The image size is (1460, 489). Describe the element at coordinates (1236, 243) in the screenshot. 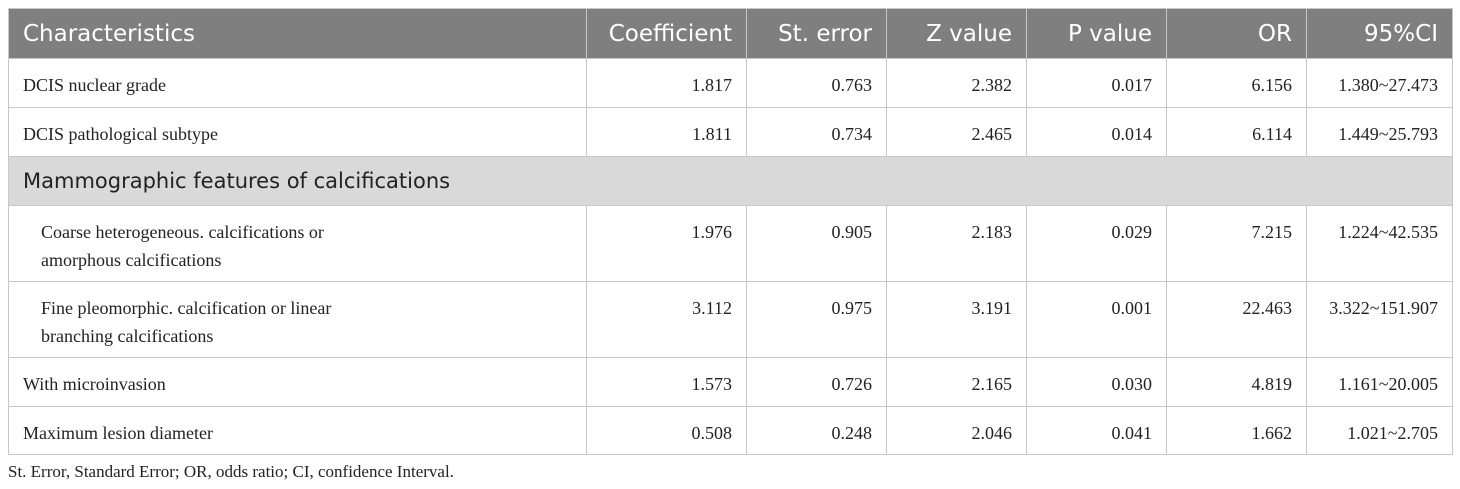

I see `value-cell: 7.215` at that location.